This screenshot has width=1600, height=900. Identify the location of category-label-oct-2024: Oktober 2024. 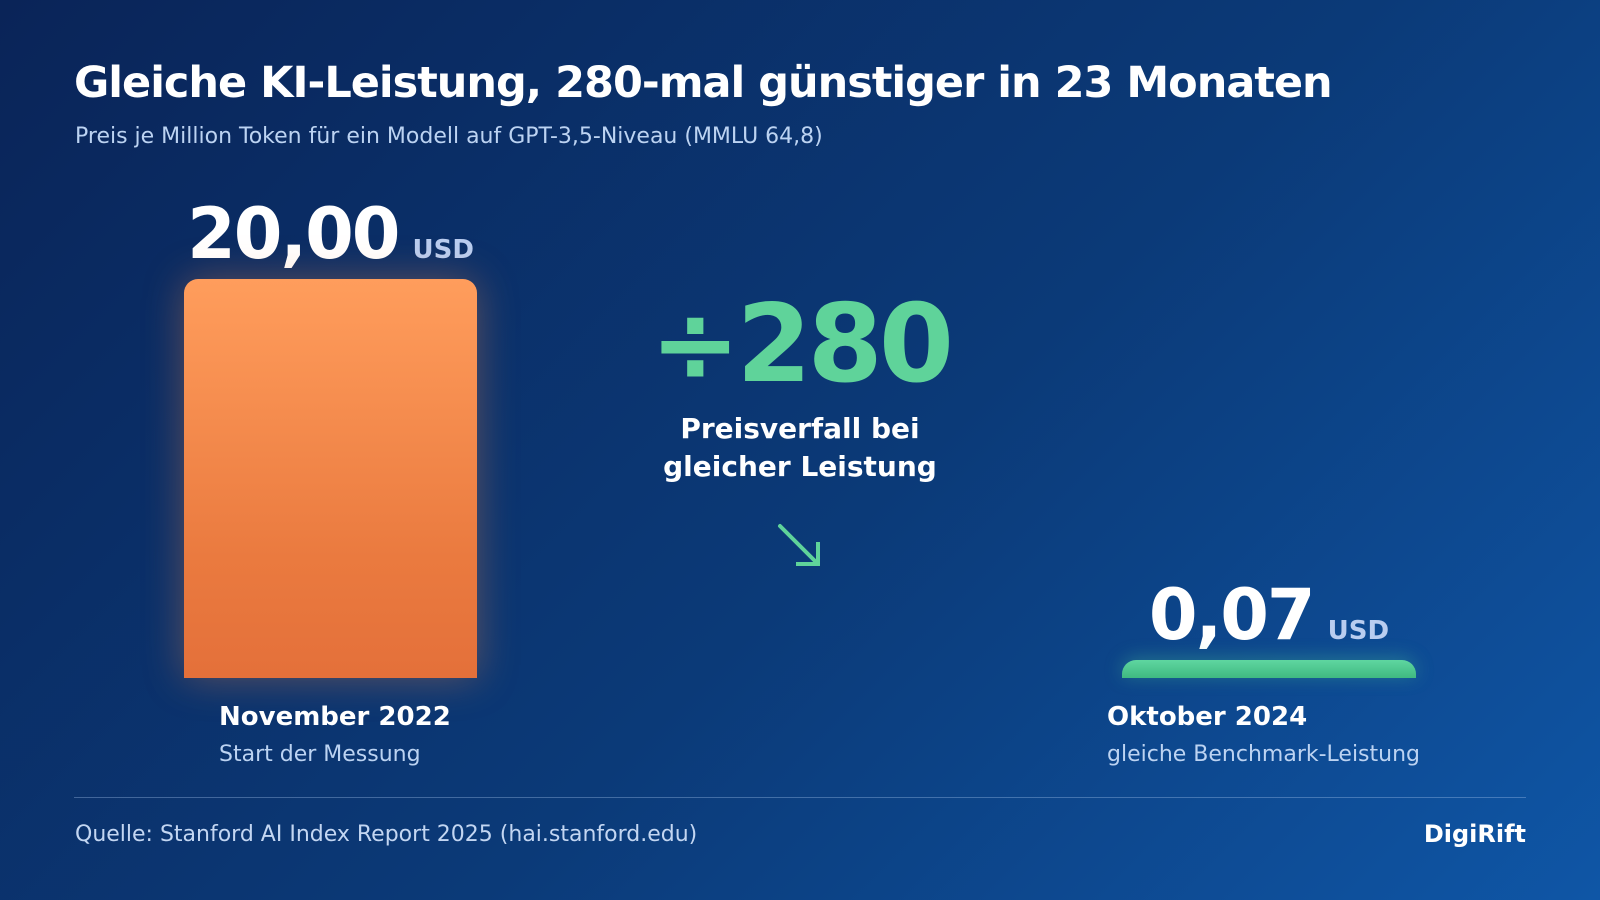
(1207, 717).